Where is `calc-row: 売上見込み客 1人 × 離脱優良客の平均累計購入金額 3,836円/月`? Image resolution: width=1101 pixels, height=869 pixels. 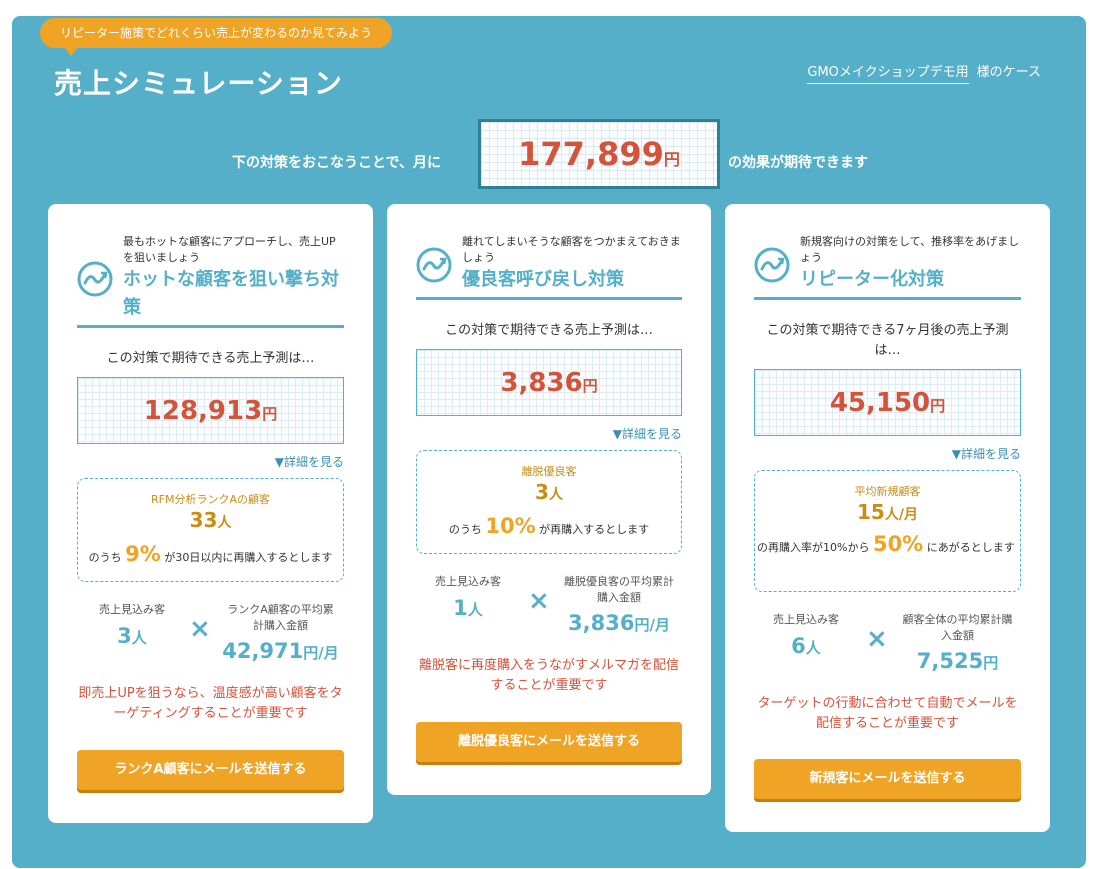 calc-row: 売上見込み客 1人 × 離脱優良客の平均累計購入金額 3,836円/月 is located at coordinates (549, 607).